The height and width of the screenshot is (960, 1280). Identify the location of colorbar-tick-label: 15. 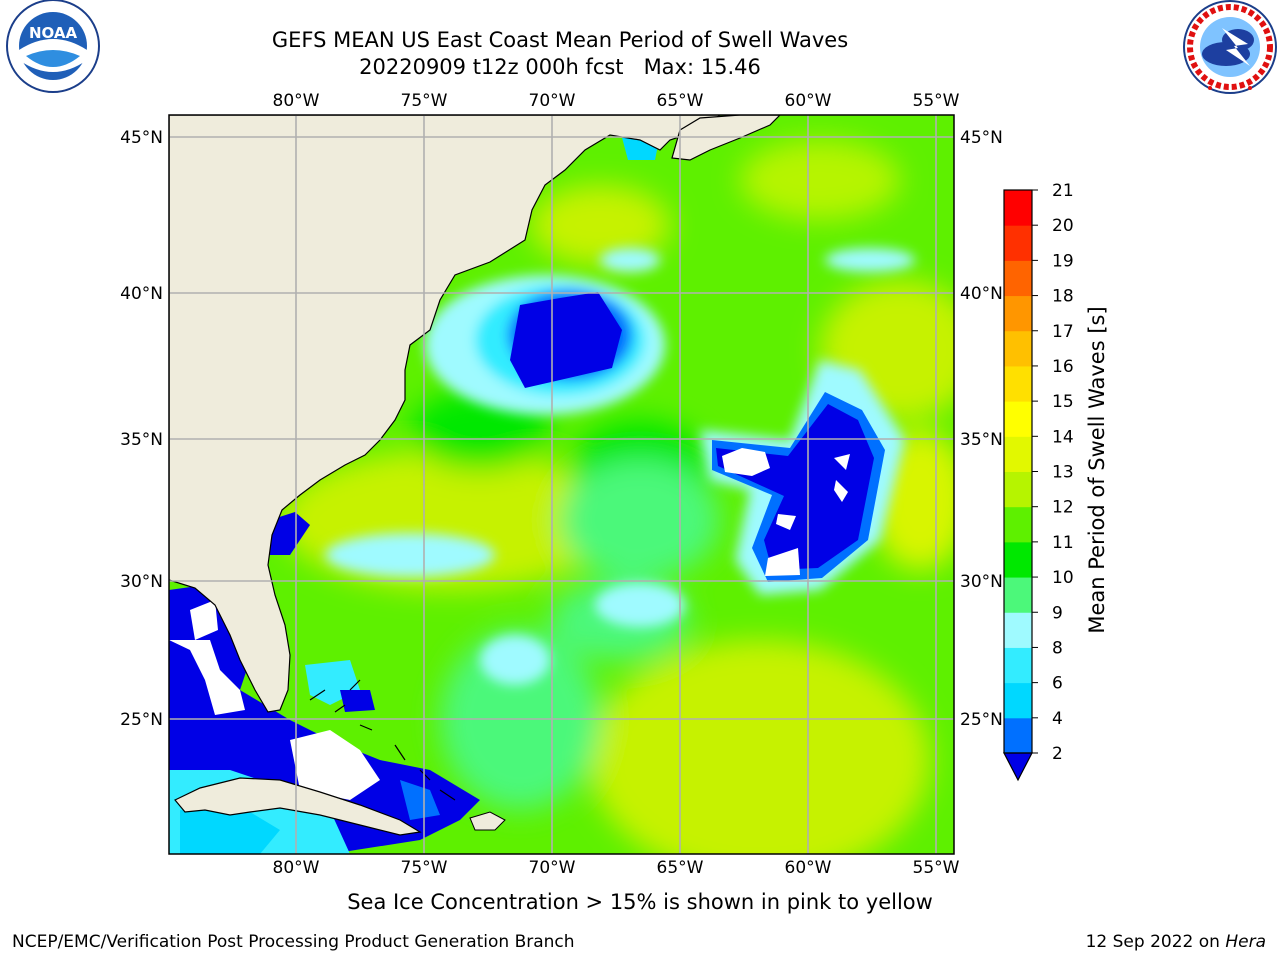
(1063, 402).